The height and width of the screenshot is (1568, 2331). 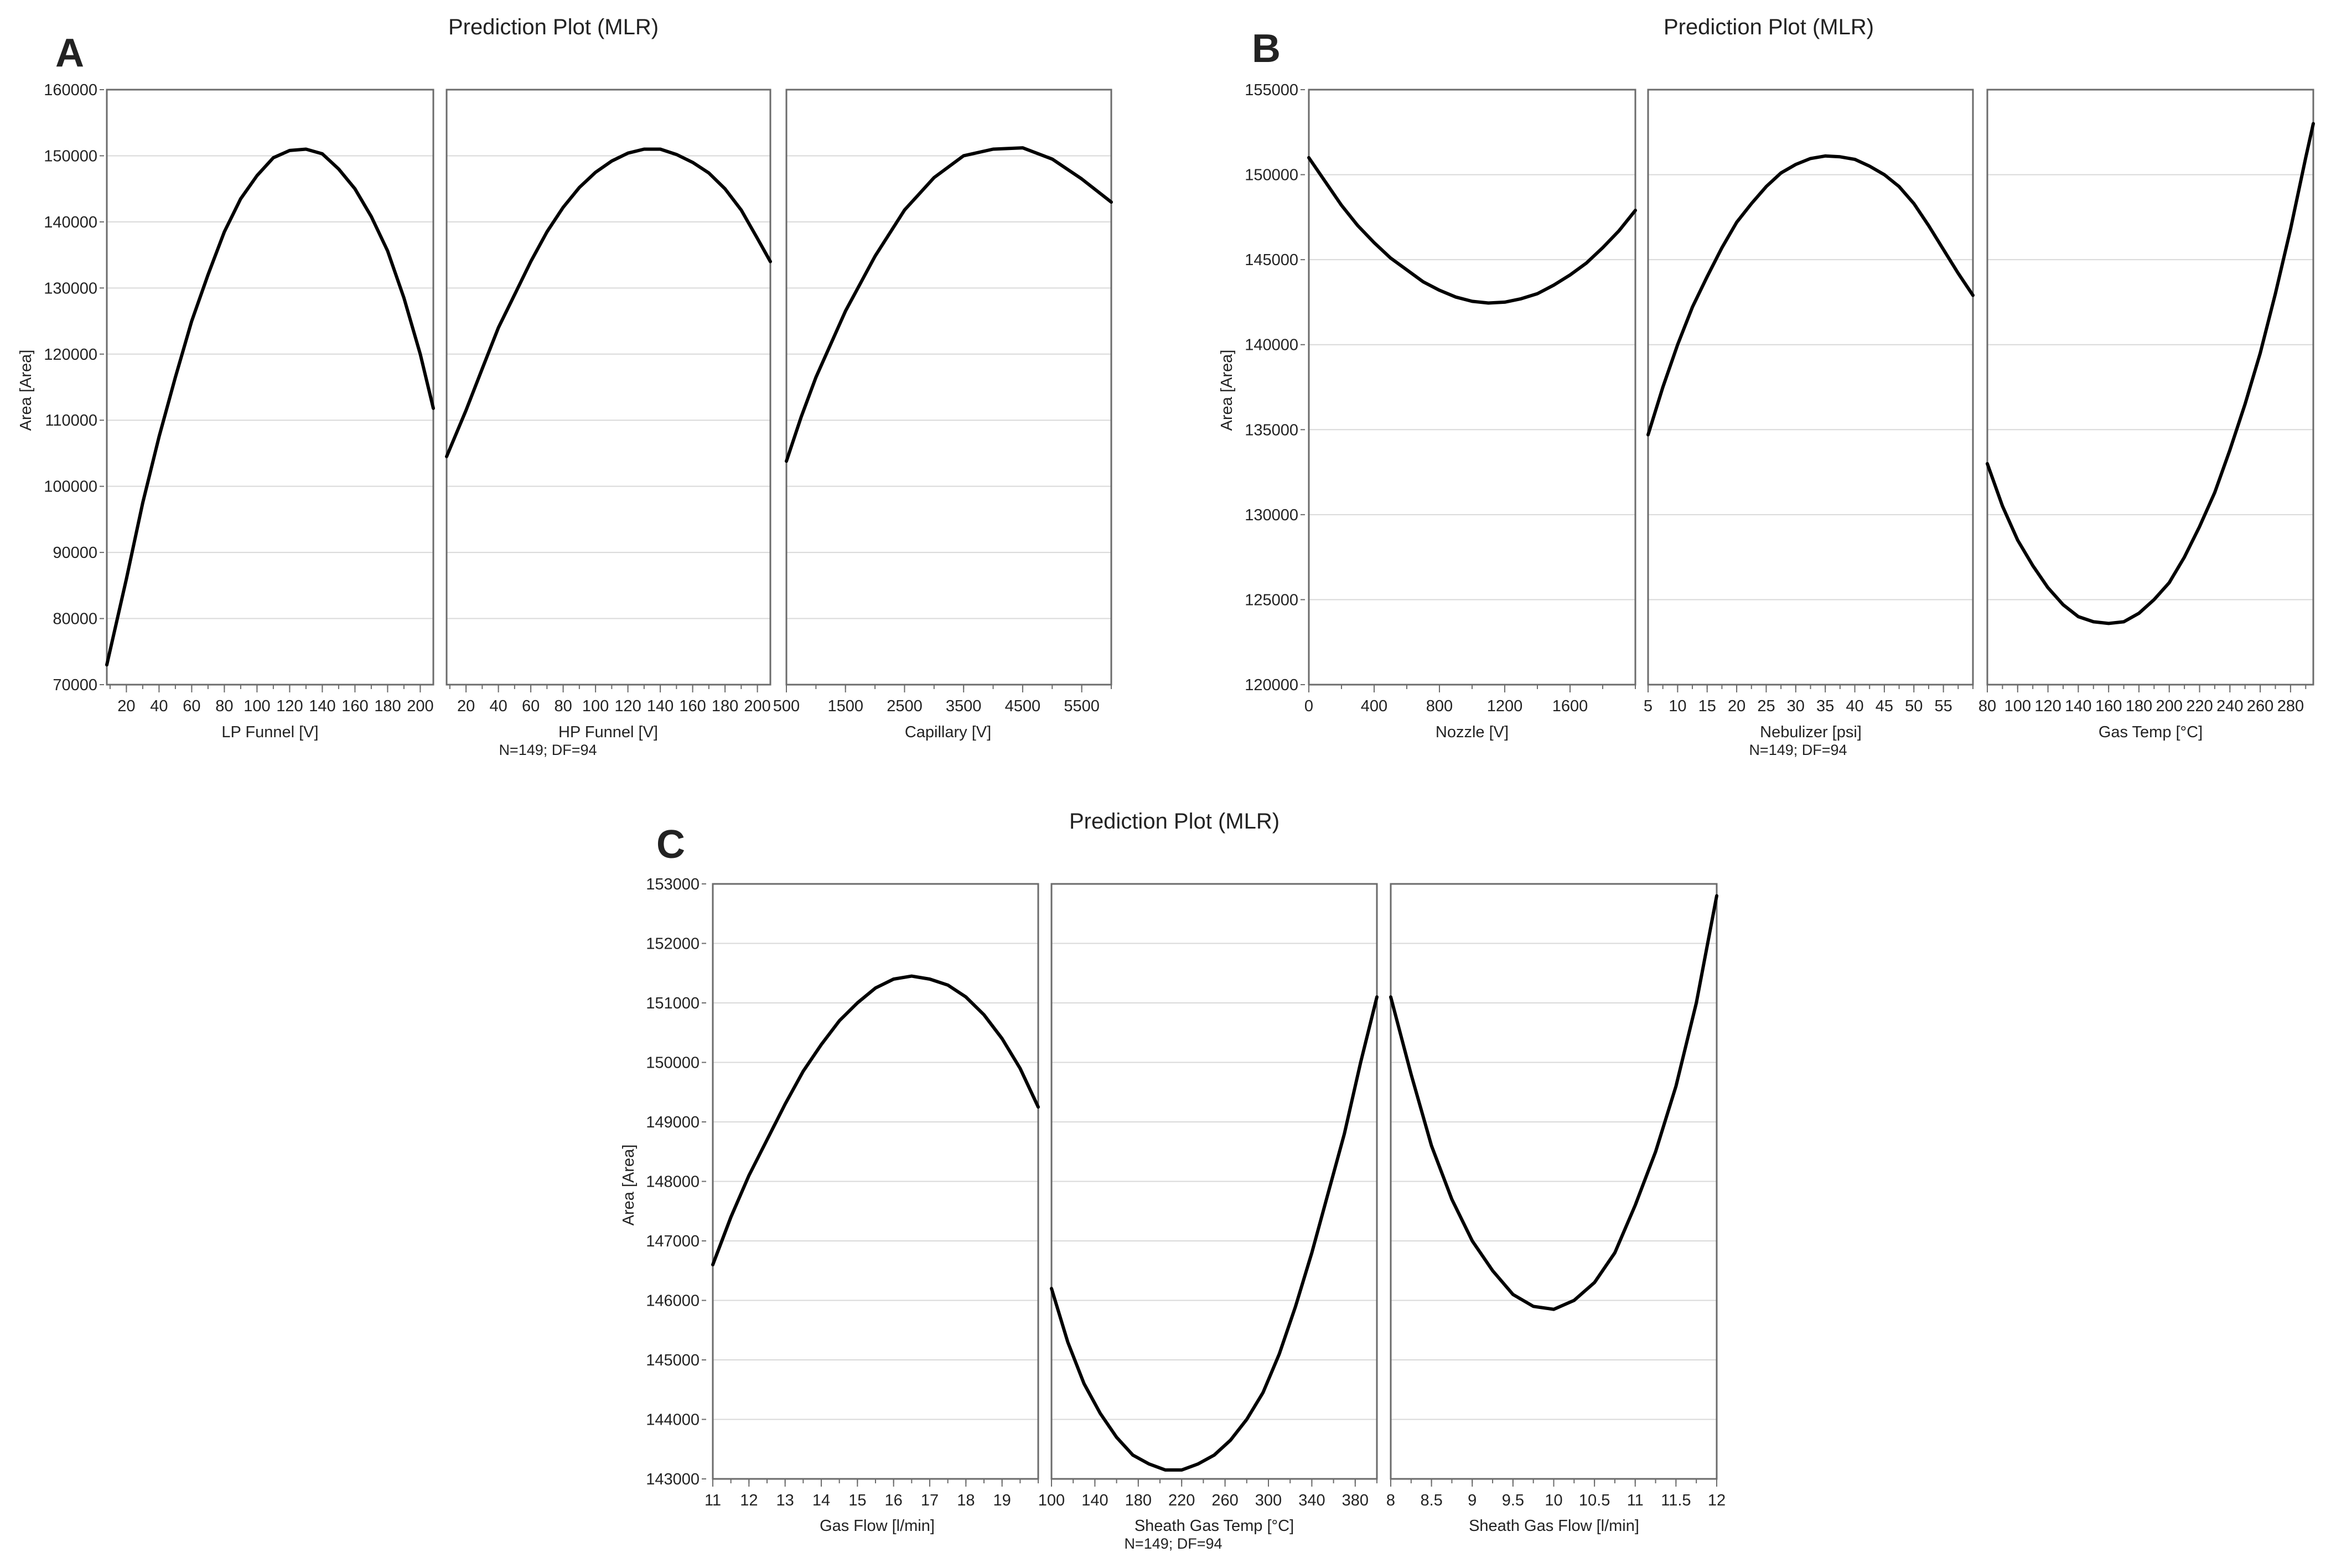 I want to click on plot-c-y-tick-label: 147000, so click(x=673, y=1241).